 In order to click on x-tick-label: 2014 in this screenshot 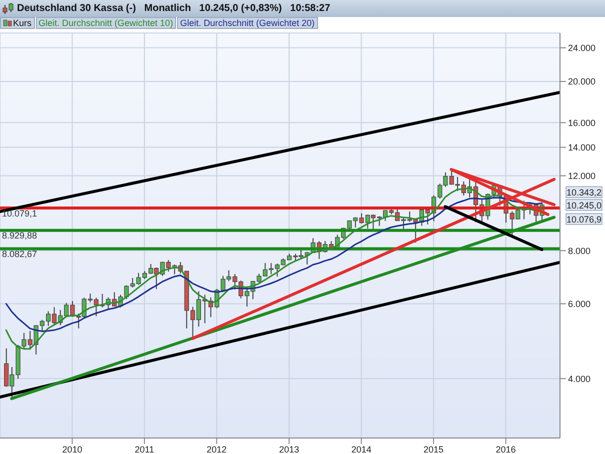, I will do `click(361, 449)`.